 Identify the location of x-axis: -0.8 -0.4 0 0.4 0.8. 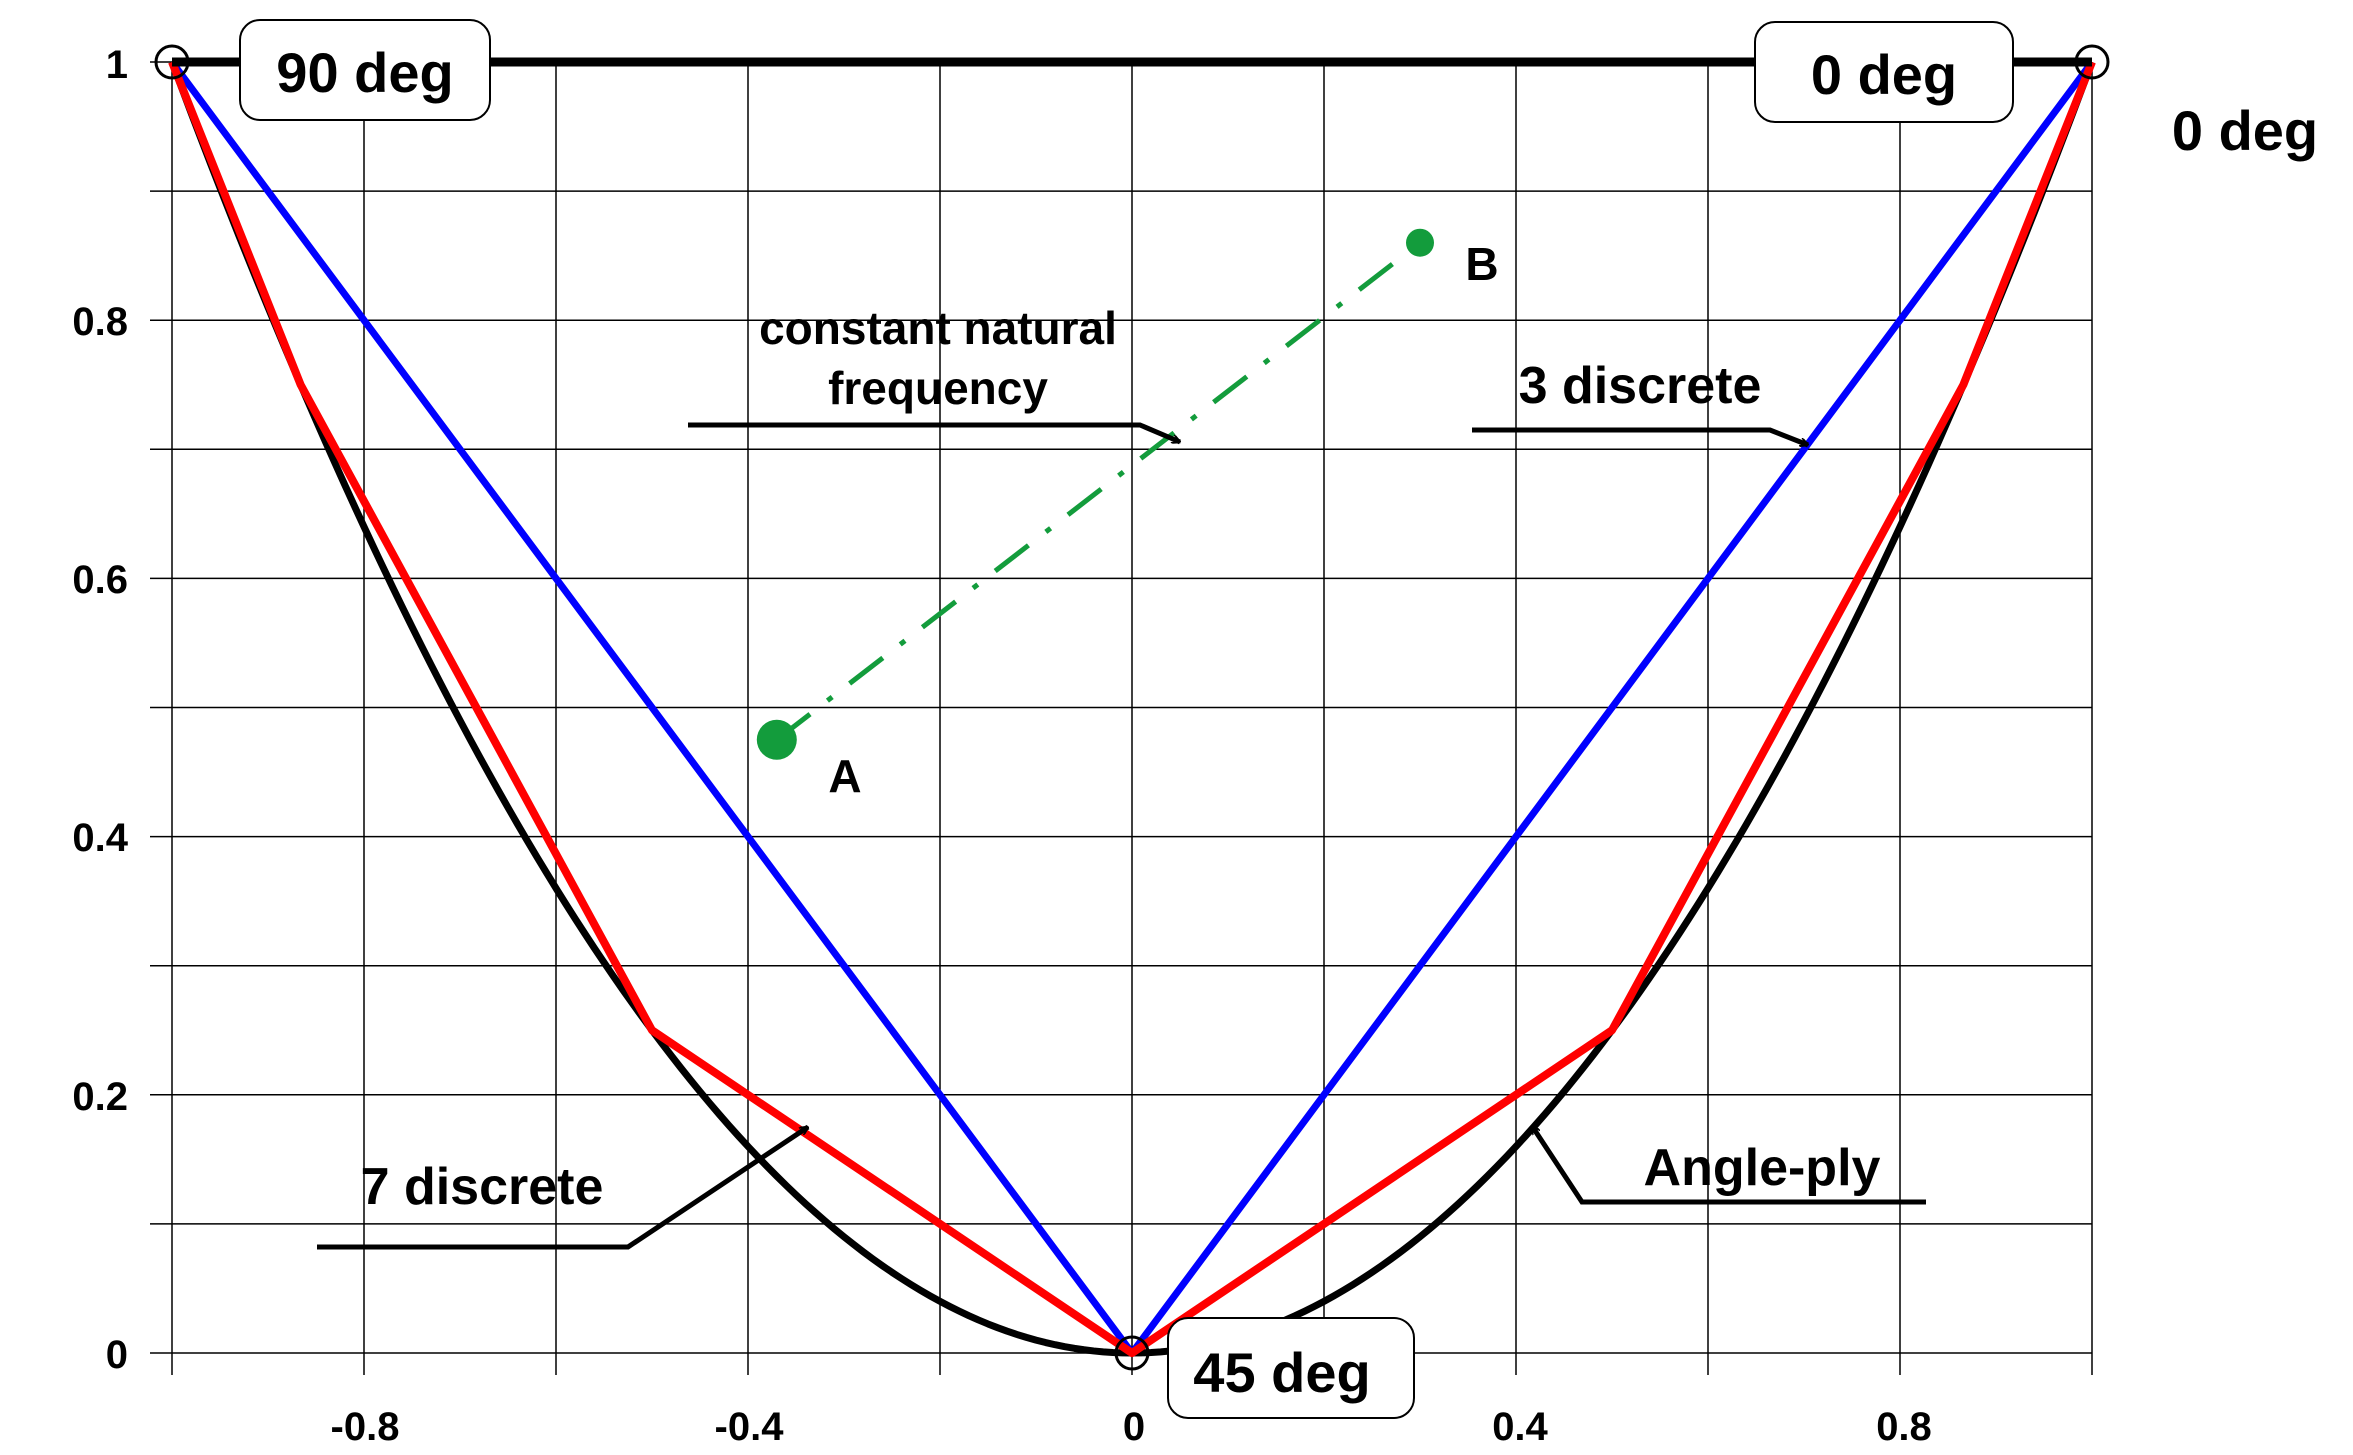
(1131, 1427).